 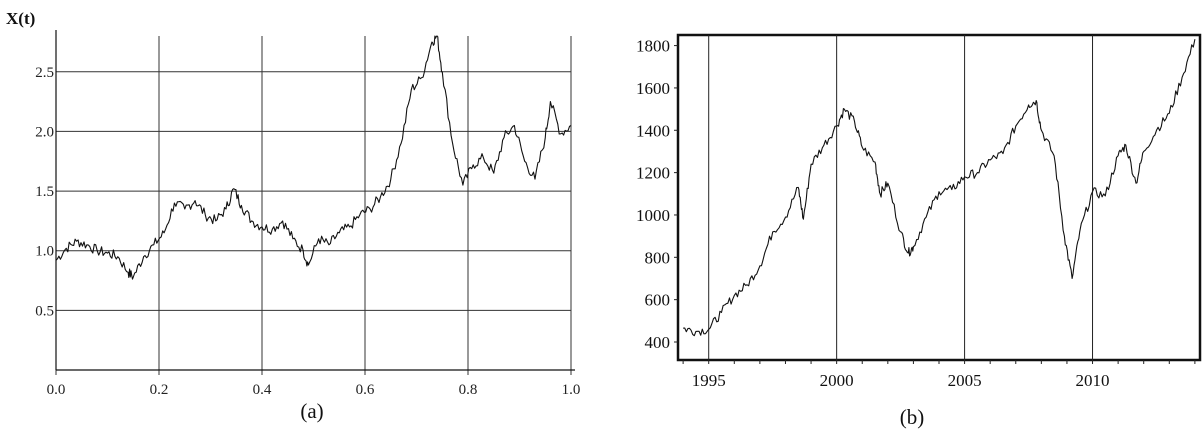 I want to click on caption-a: (a), so click(x=311, y=411).